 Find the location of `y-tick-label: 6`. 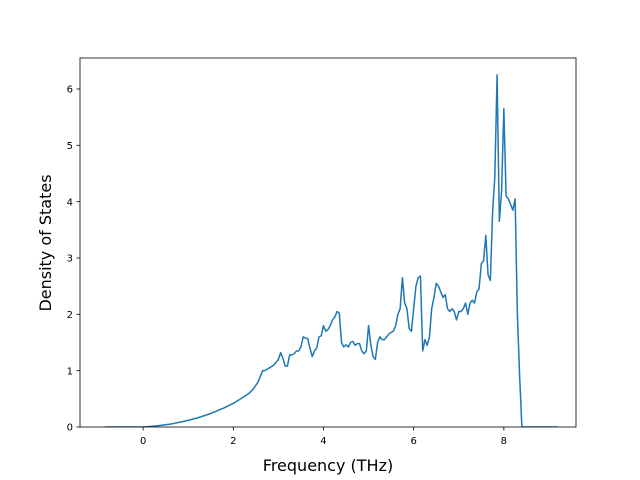

y-tick-label: 6 is located at coordinates (70, 90).